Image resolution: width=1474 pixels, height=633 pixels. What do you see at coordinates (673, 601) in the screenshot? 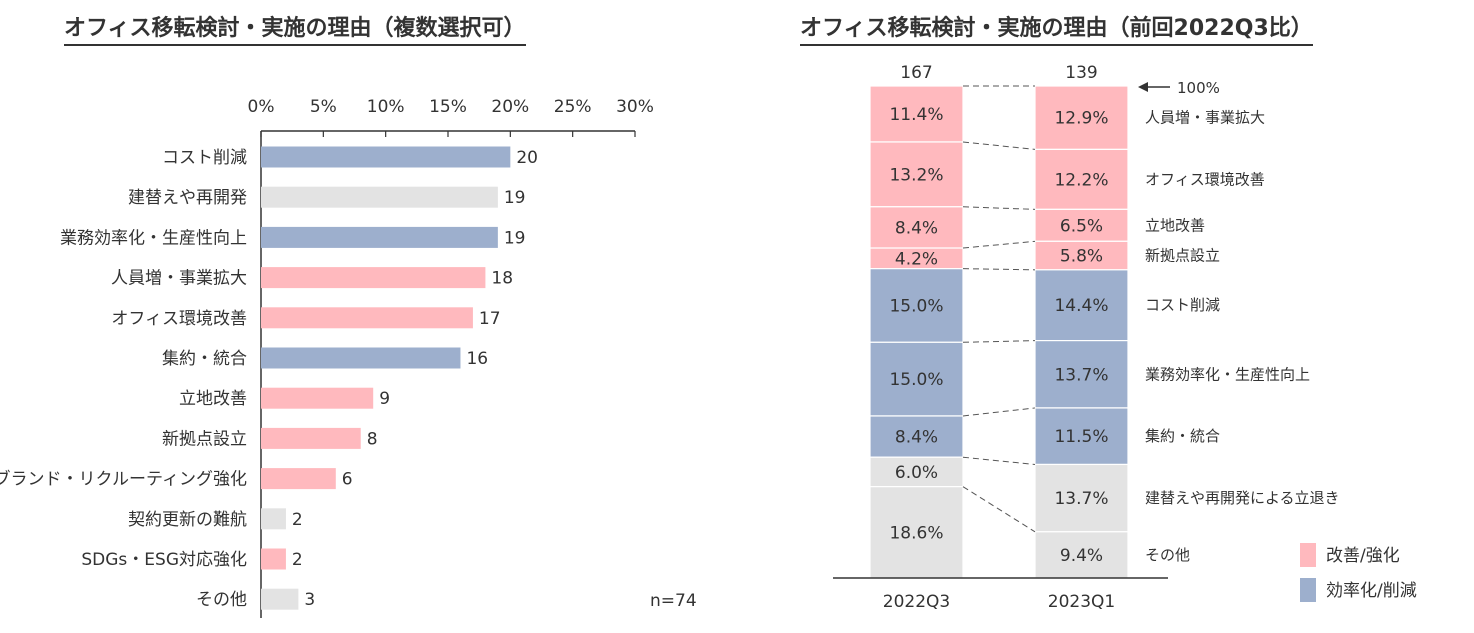
I see `n-label: n=74` at bounding box center [673, 601].